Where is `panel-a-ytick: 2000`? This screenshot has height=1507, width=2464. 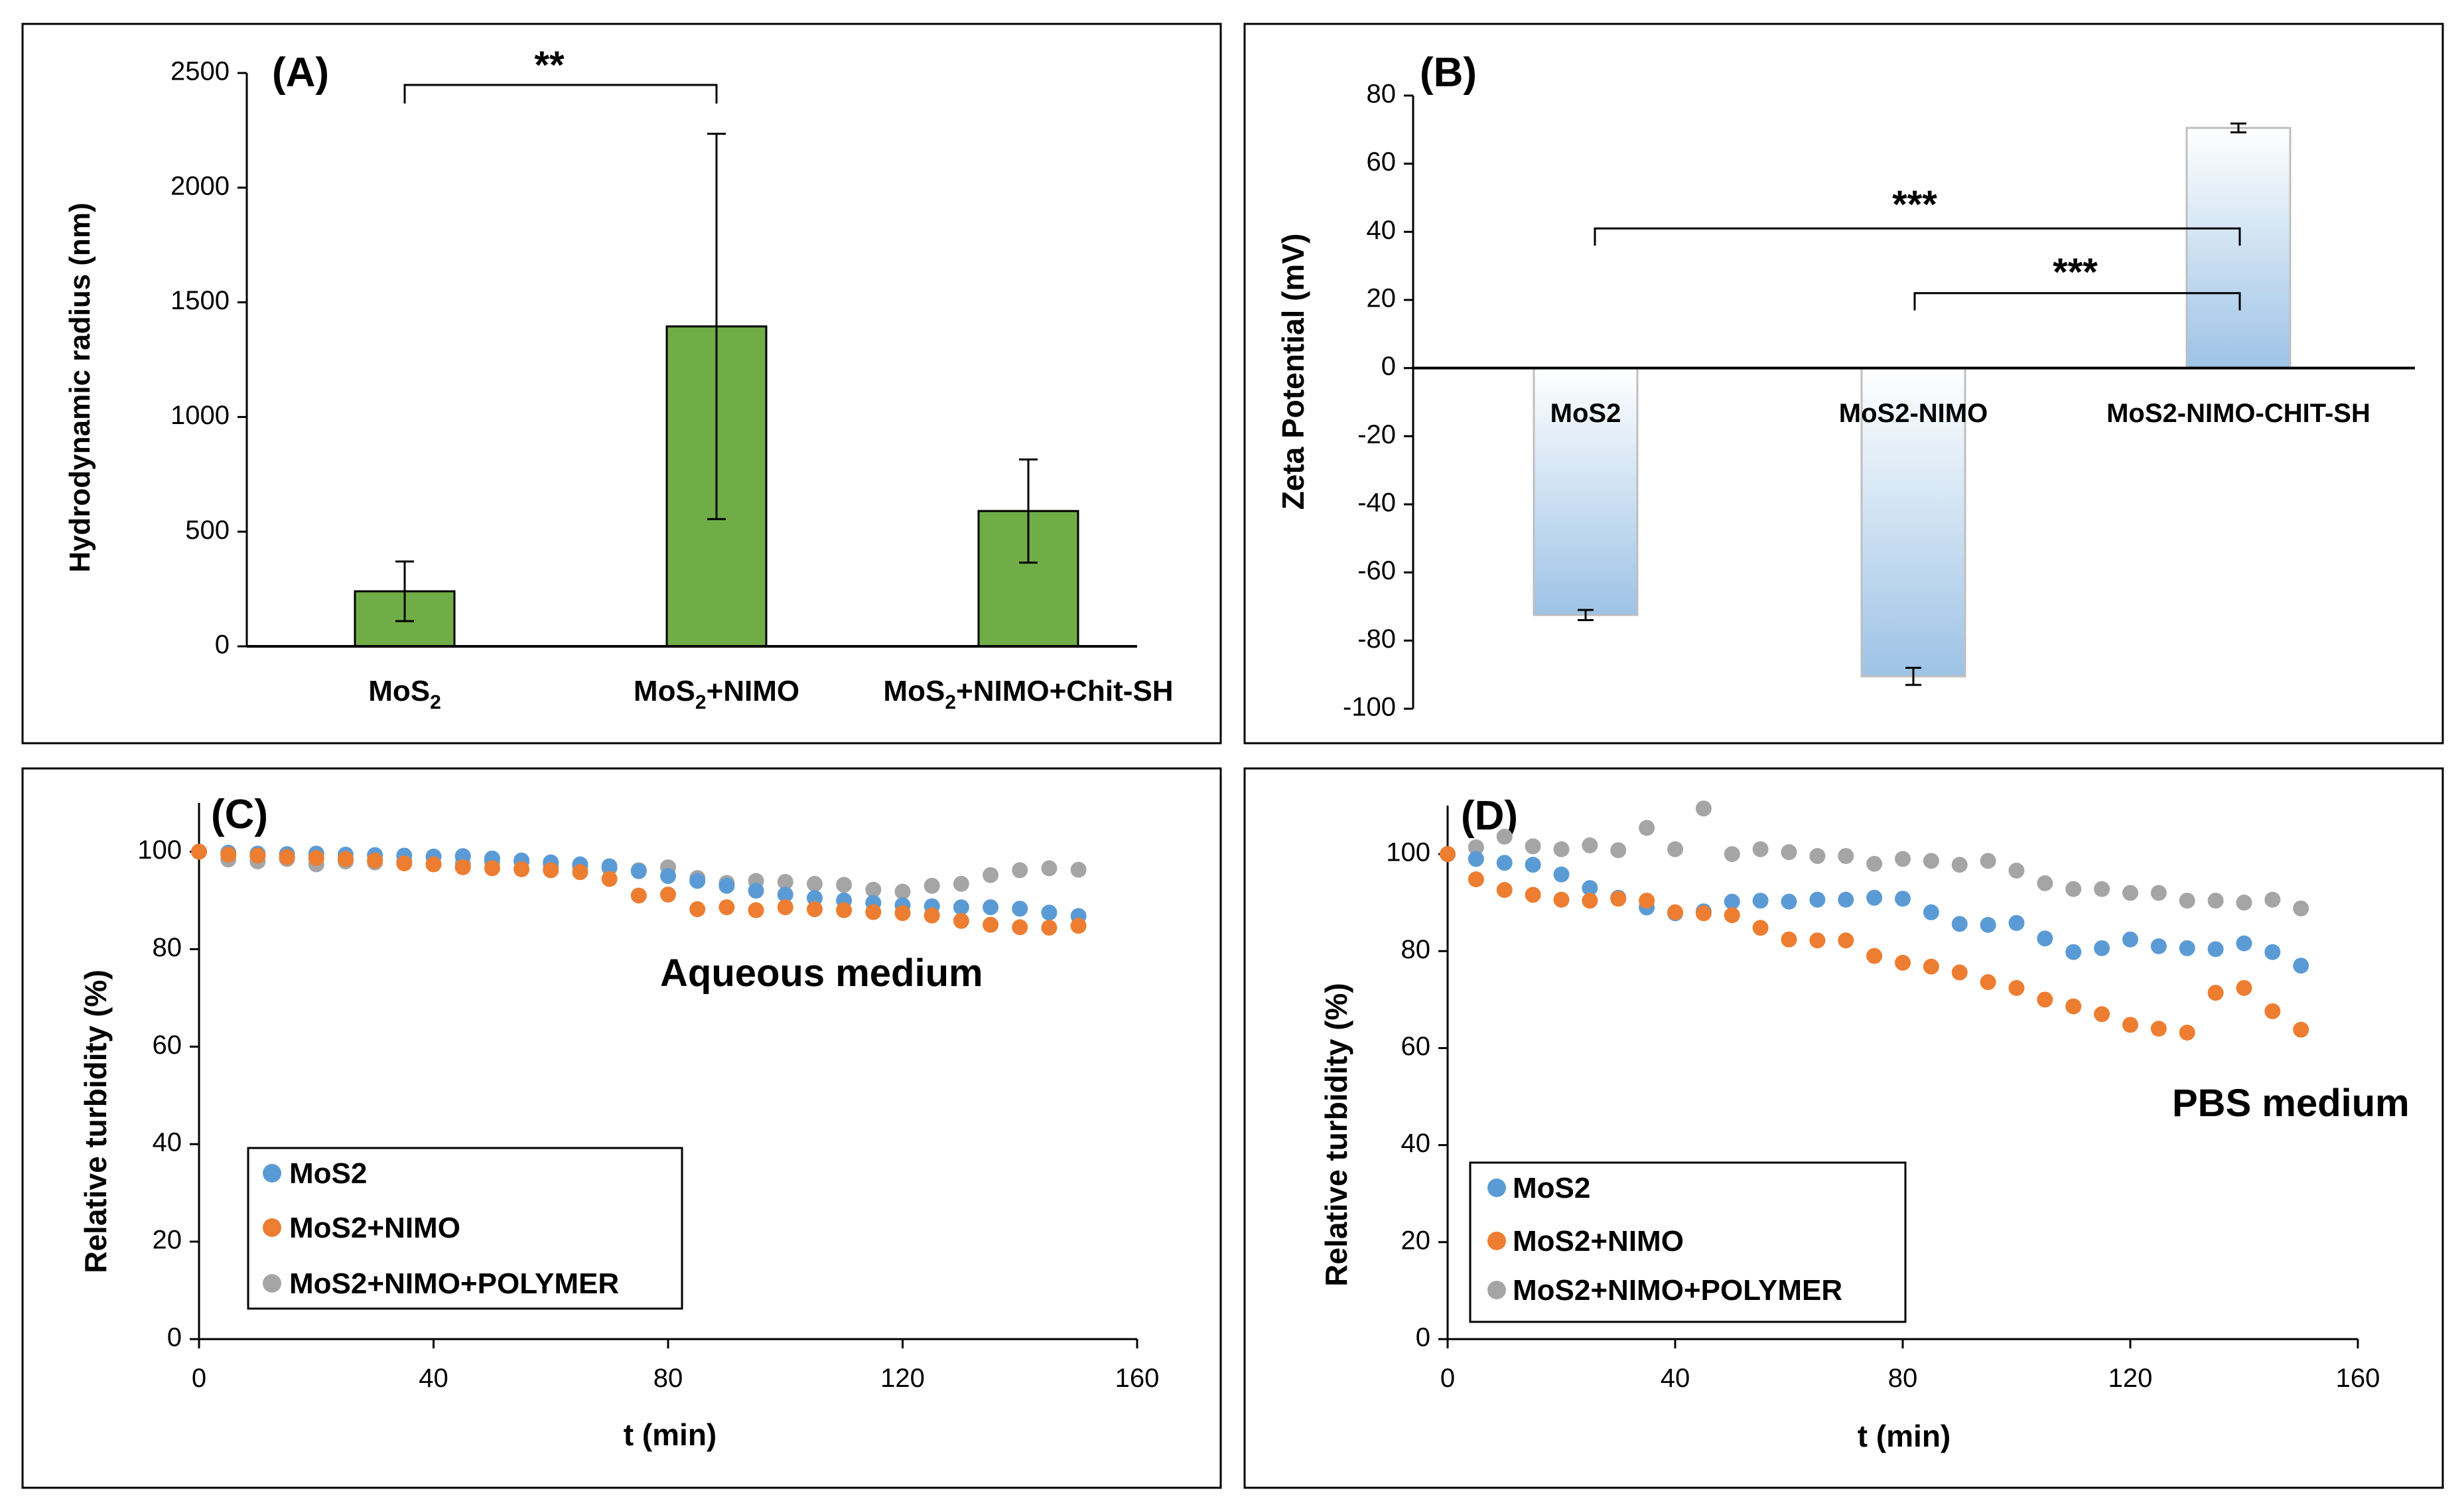
panel-a-ytick: 2000 is located at coordinates (200, 186).